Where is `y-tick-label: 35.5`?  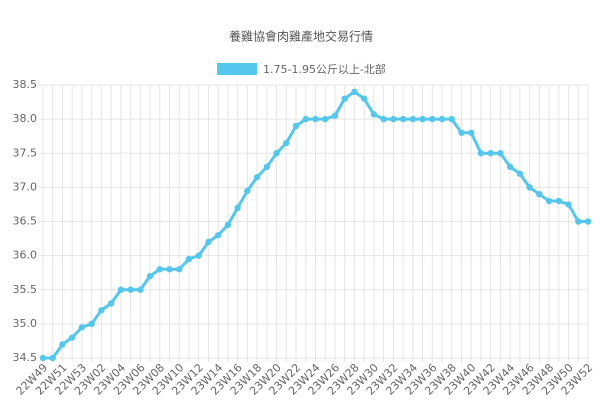
y-tick-label: 35.5 is located at coordinates (25, 289).